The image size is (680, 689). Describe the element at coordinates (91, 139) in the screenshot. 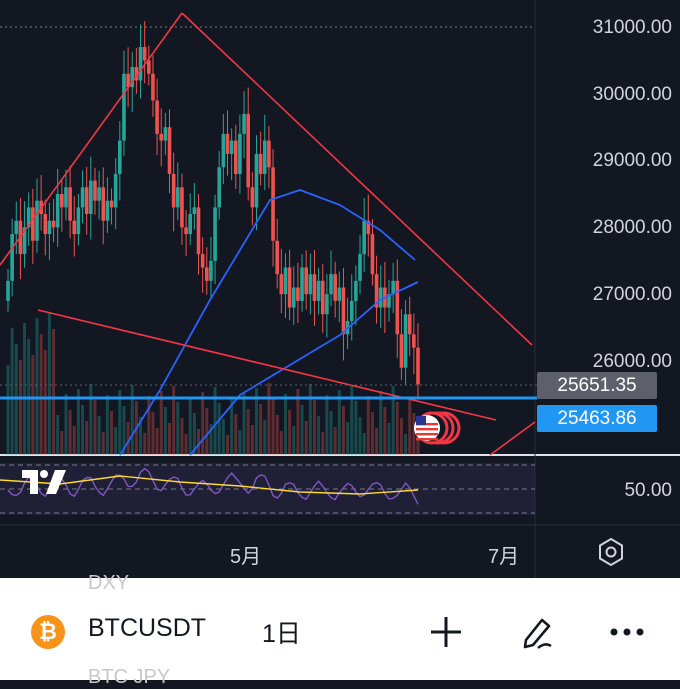

I see `trendline-rising` at that location.